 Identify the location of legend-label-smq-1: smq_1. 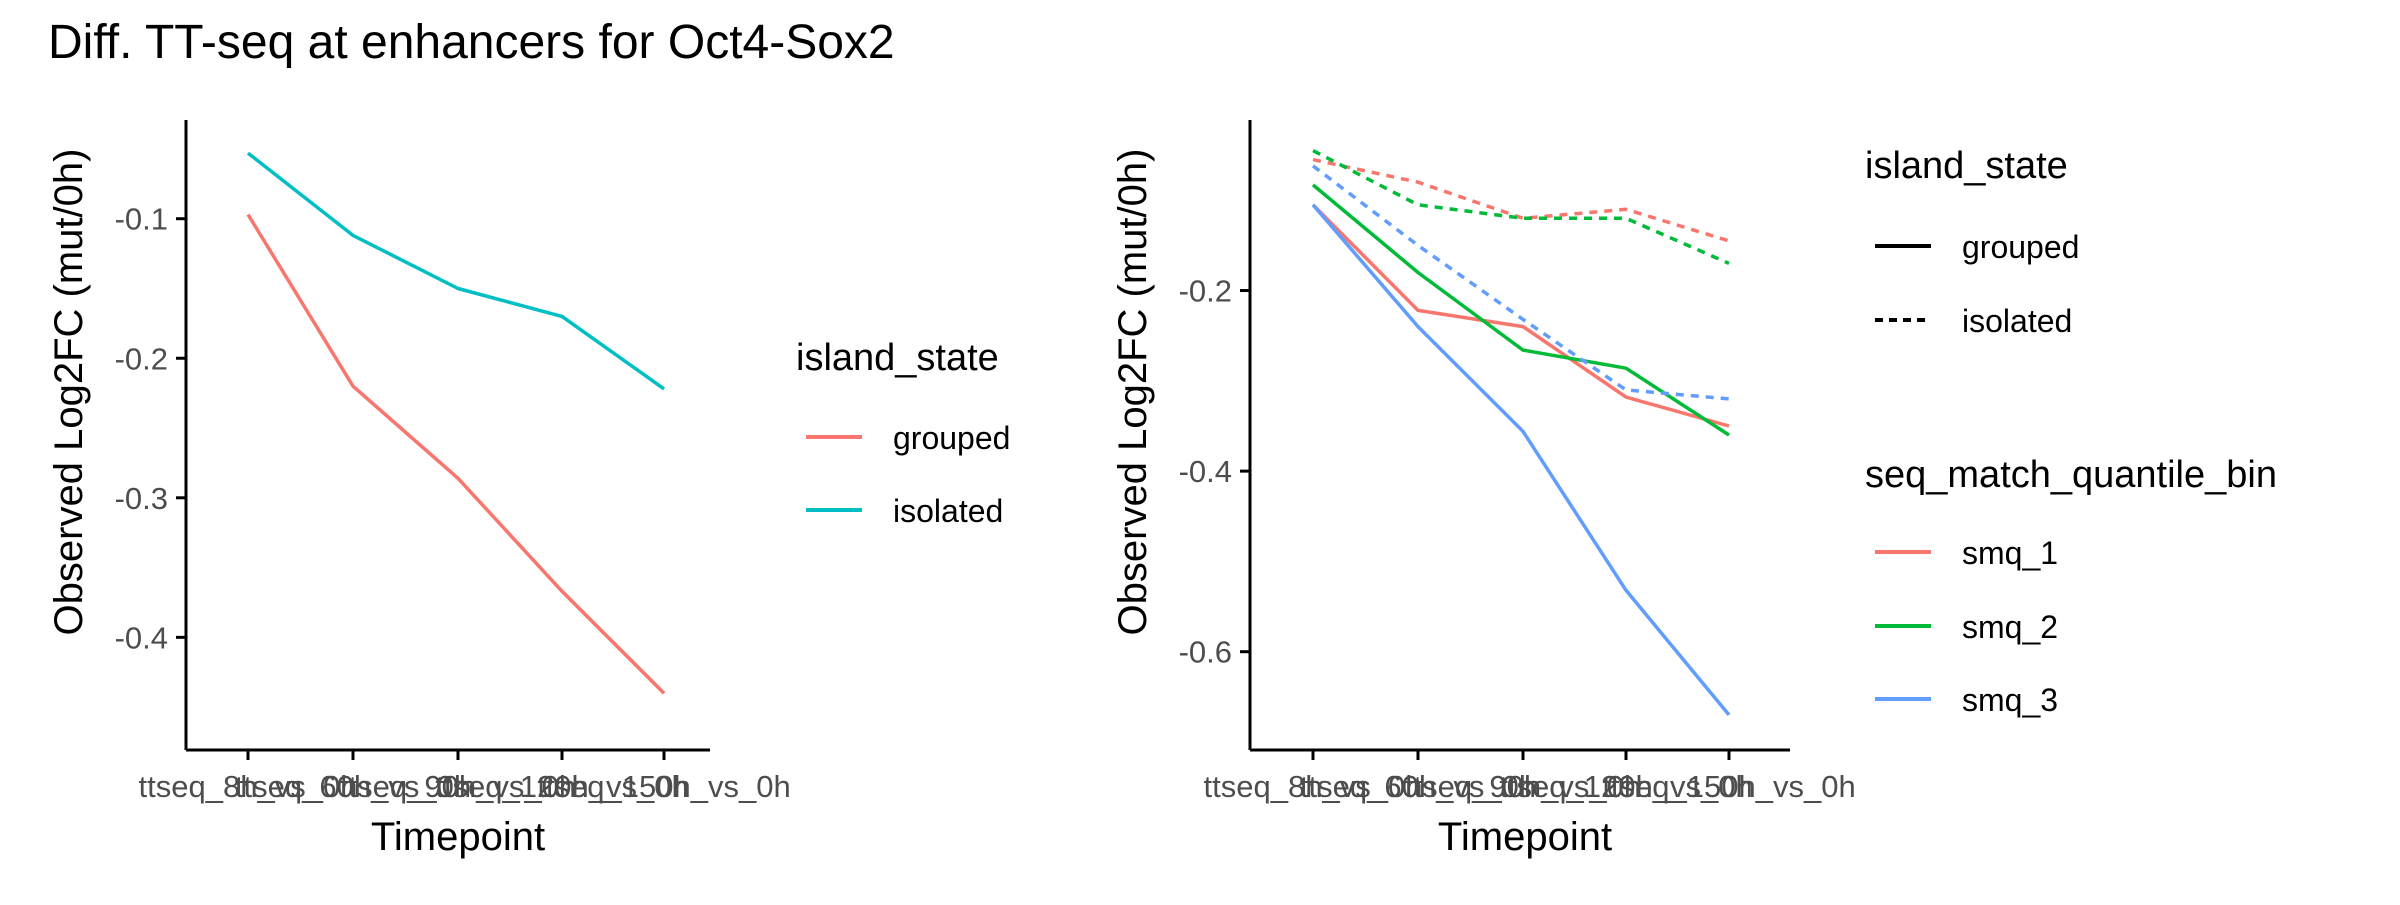
(2010, 553).